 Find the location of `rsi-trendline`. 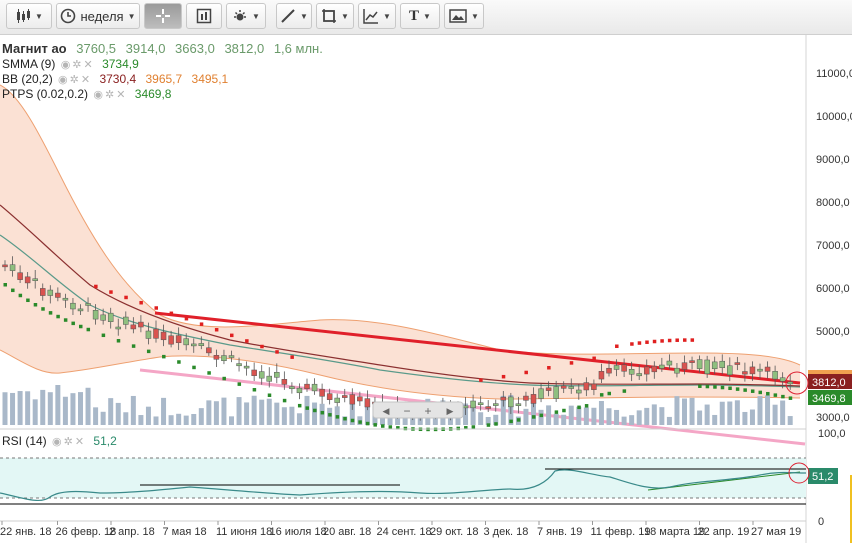

rsi-trendline is located at coordinates (724, 481).